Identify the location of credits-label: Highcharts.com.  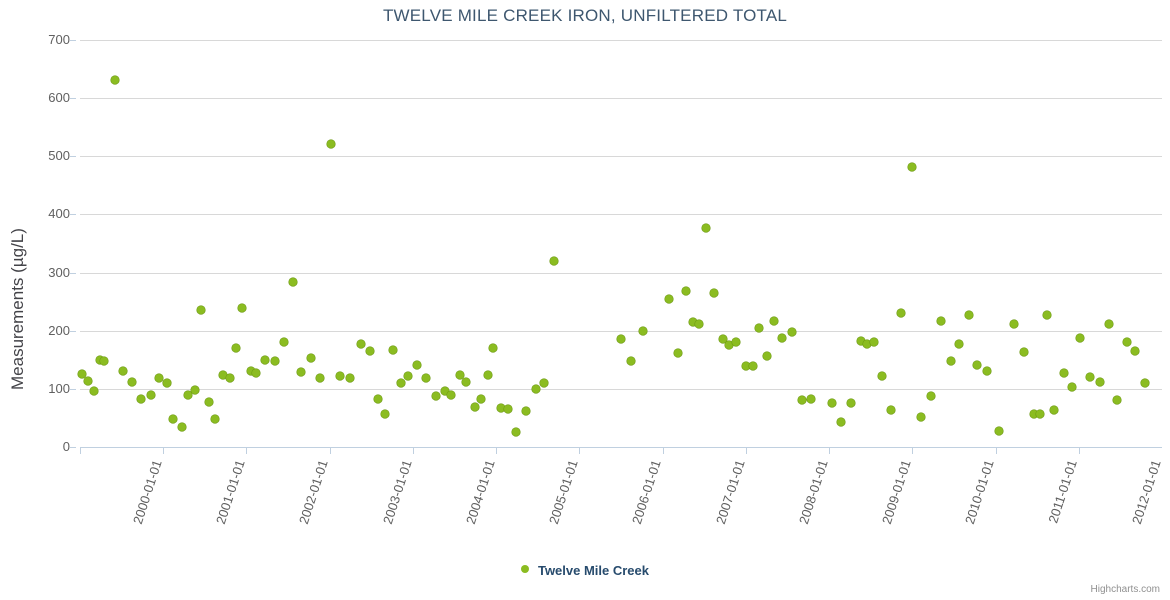
(1125, 589).